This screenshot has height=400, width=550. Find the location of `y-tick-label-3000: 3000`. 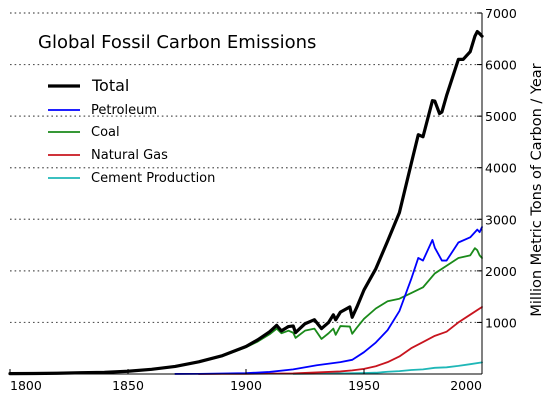

y-tick-label-3000: 3000 is located at coordinates (501, 219).